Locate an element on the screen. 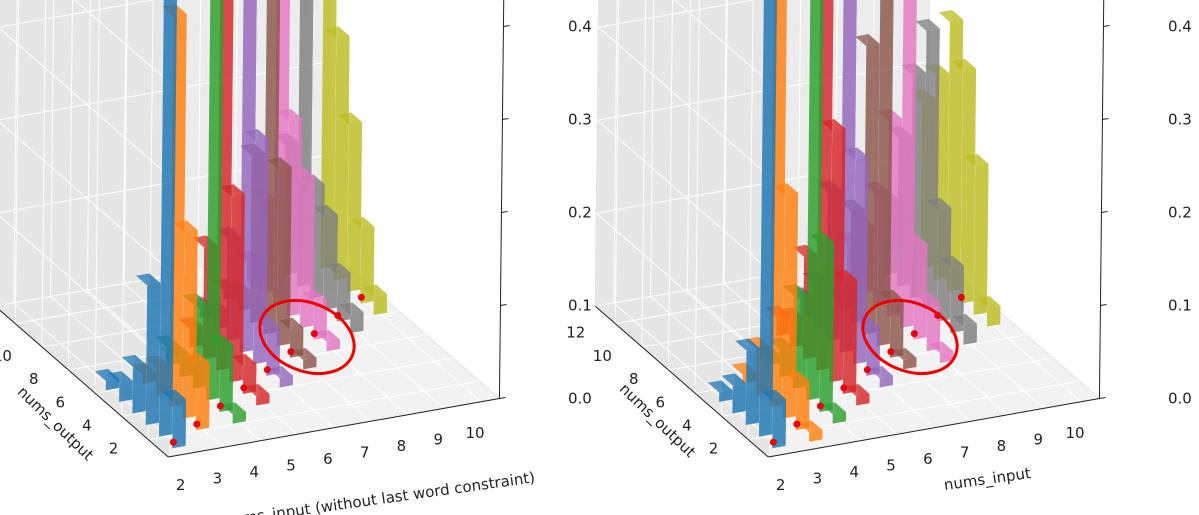 Image resolution: width=1199 pixels, height=515 pixels. y-tick-label: 6 is located at coordinates (61, 402).